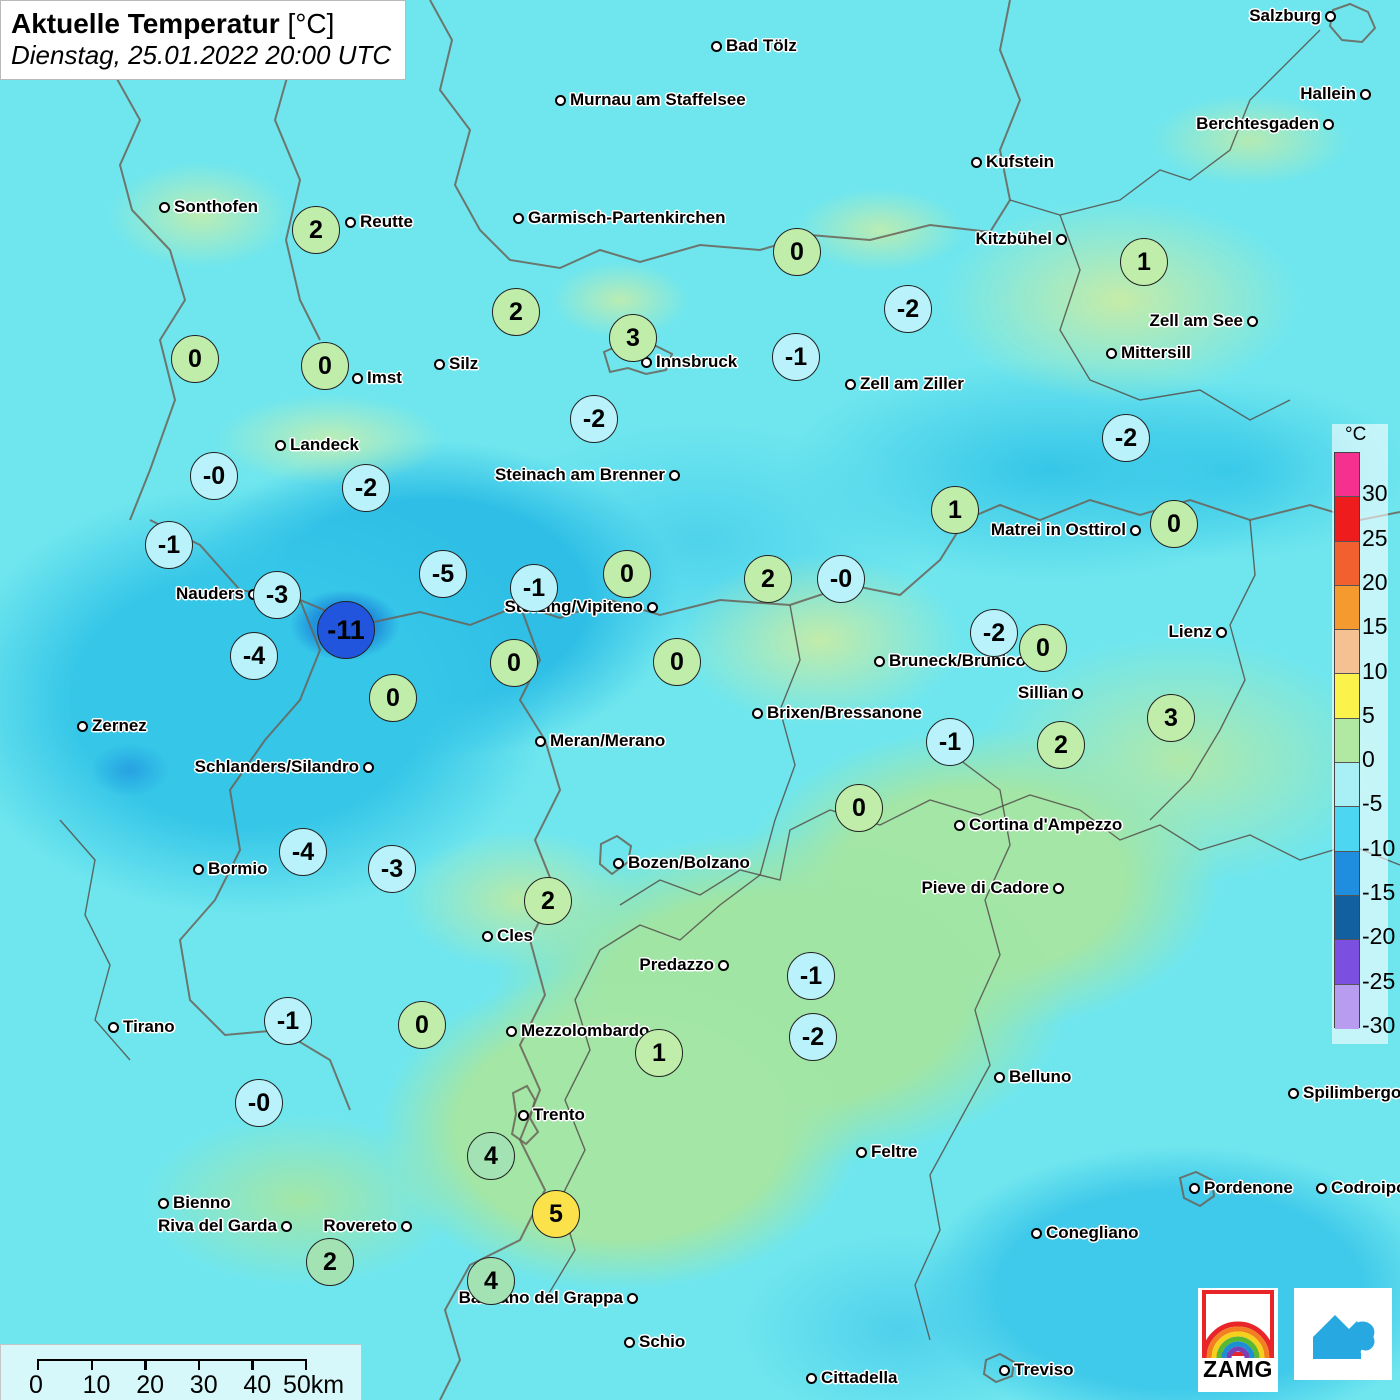 The image size is (1400, 1400). What do you see at coordinates (203, 1385) in the screenshot?
I see `scale-label: 30` at bounding box center [203, 1385].